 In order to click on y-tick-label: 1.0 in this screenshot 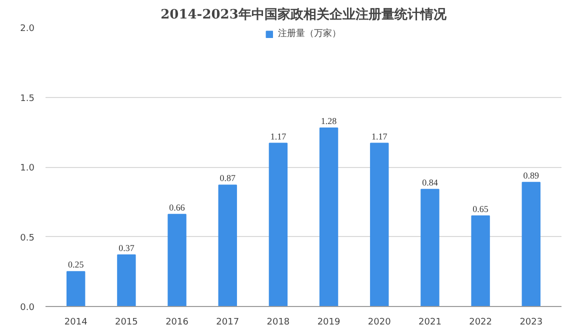, I will do `click(27, 169)`.